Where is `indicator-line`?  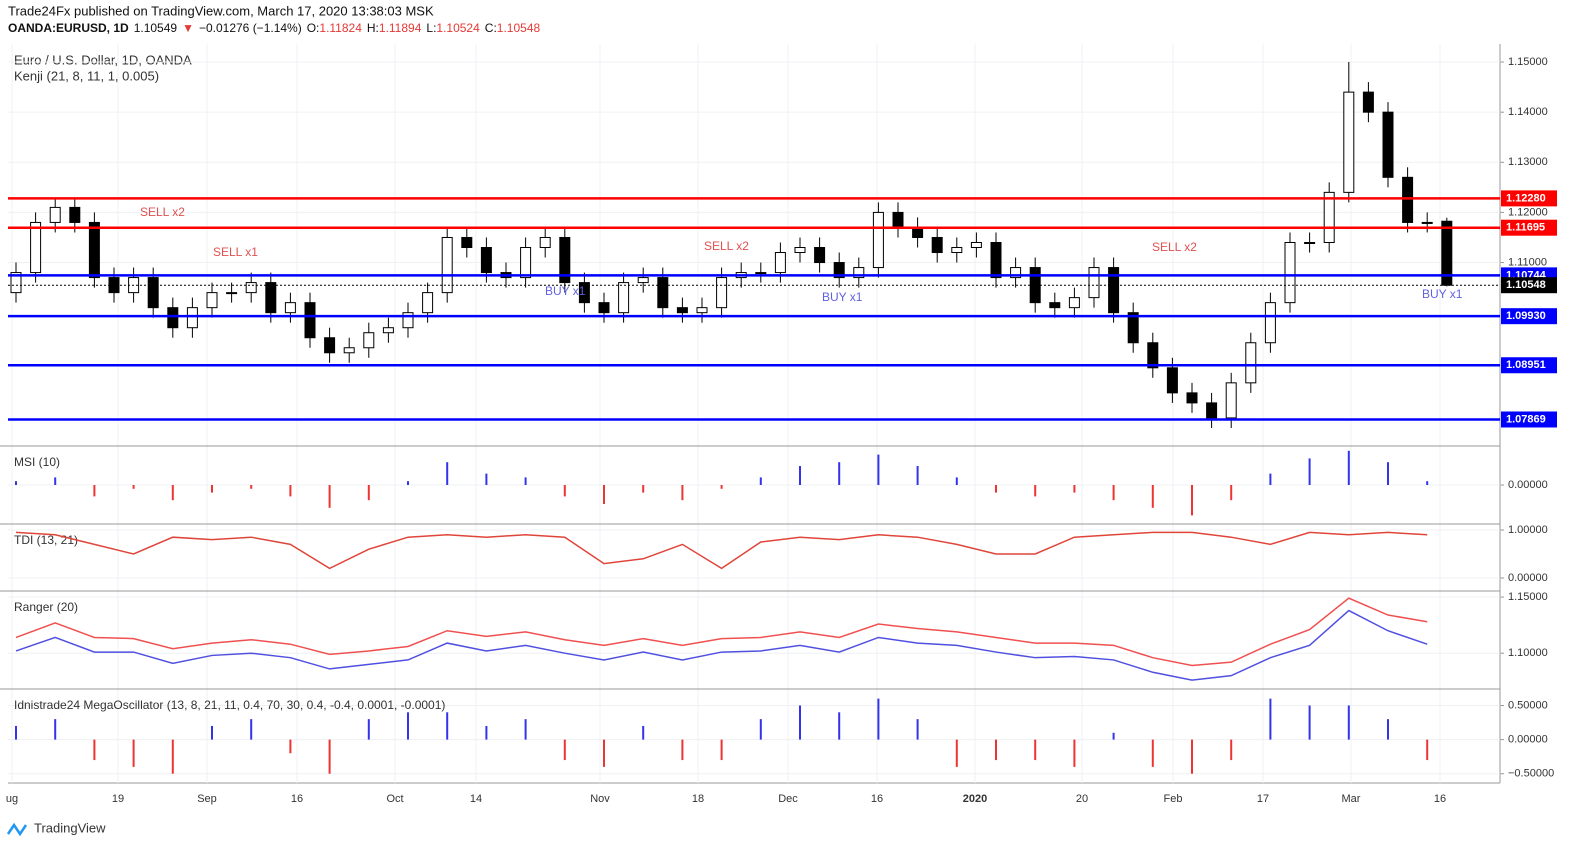 indicator-line is located at coordinates (721, 632).